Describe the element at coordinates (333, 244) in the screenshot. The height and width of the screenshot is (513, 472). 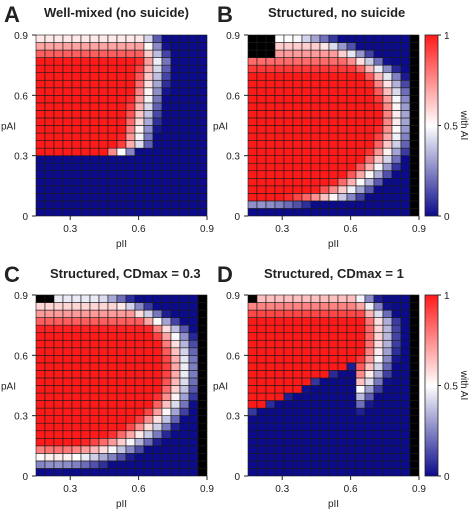
I see `x-axis-label: pII` at that location.